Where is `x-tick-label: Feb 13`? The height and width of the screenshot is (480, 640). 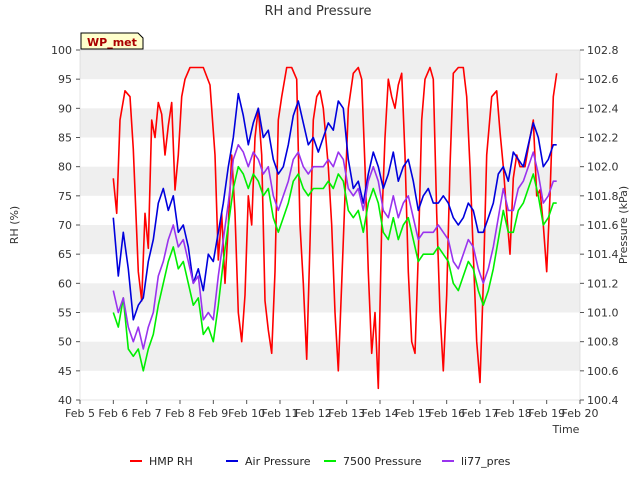
x-tick-label: Feb 13 is located at coordinates (346, 413).